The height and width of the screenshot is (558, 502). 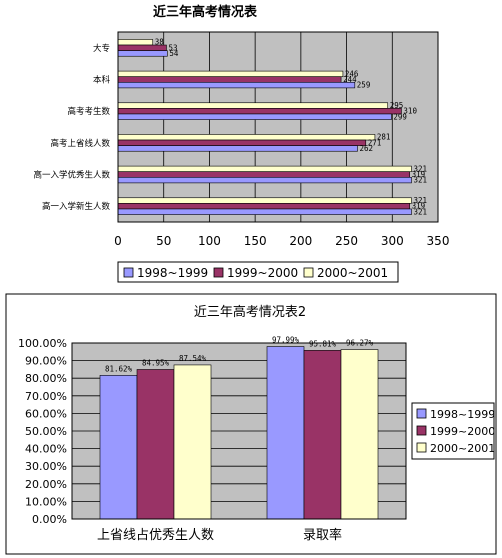 I want to click on chart-2-y-tick-label: 50.00%, so click(x=46, y=431).